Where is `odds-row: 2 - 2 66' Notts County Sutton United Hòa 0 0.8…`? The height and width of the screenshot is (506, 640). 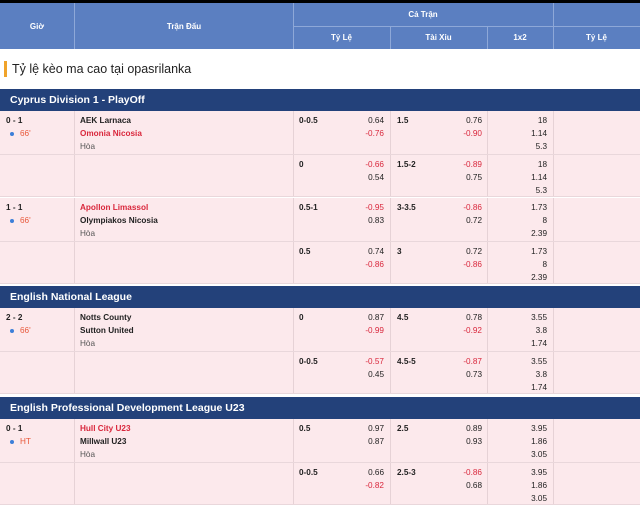
odds-row: 2 - 2 66' Notts County Sutton United Hòa 0 0.8… is located at coordinates (320, 330).